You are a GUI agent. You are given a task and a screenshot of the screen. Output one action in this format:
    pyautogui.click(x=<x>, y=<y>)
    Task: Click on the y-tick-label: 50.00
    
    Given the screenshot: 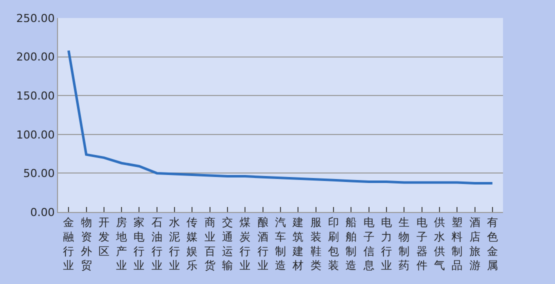 What is the action you would take?
    pyautogui.click(x=39, y=173)
    